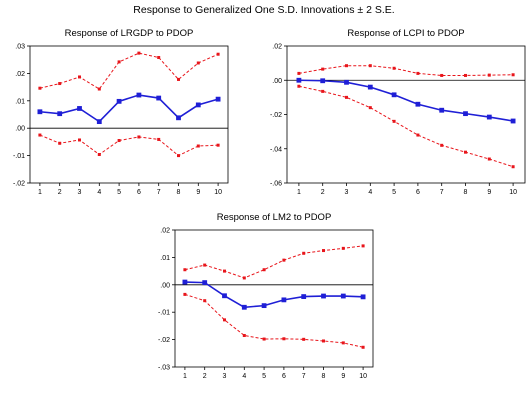 The width and height of the screenshot is (528, 396). Describe the element at coordinates (370, 192) in the screenshot. I see `x-tick-label: 4` at that location.